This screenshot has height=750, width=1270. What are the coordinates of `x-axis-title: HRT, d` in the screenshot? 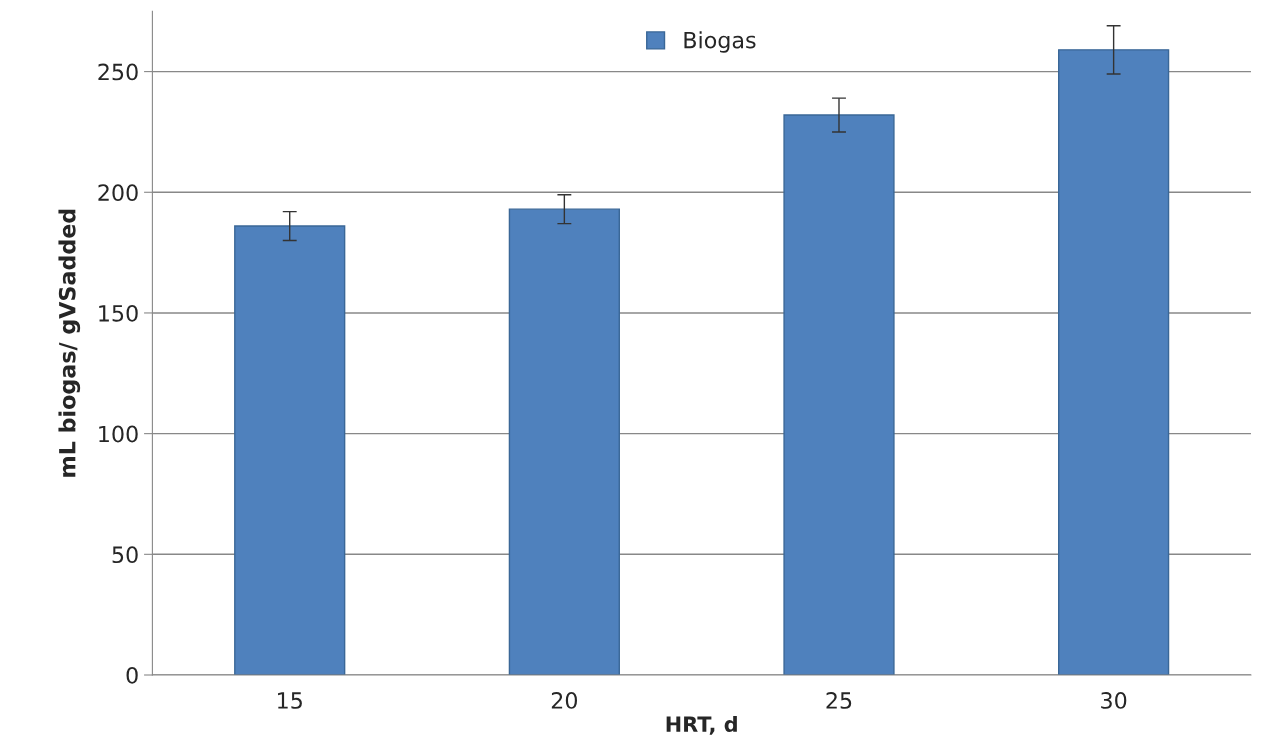 It's located at (701, 725).